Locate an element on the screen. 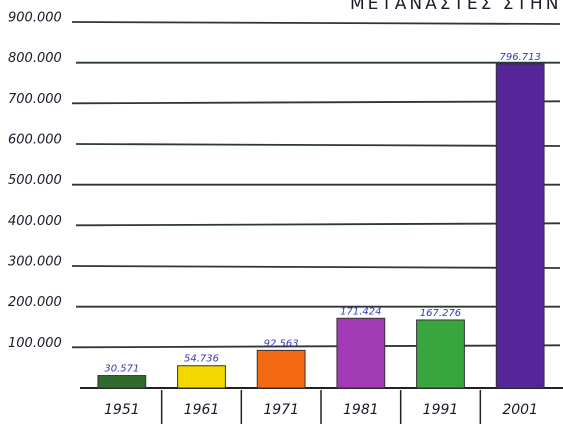 The width and height of the screenshot is (563, 424). x-tick-label: 1991 is located at coordinates (441, 410).